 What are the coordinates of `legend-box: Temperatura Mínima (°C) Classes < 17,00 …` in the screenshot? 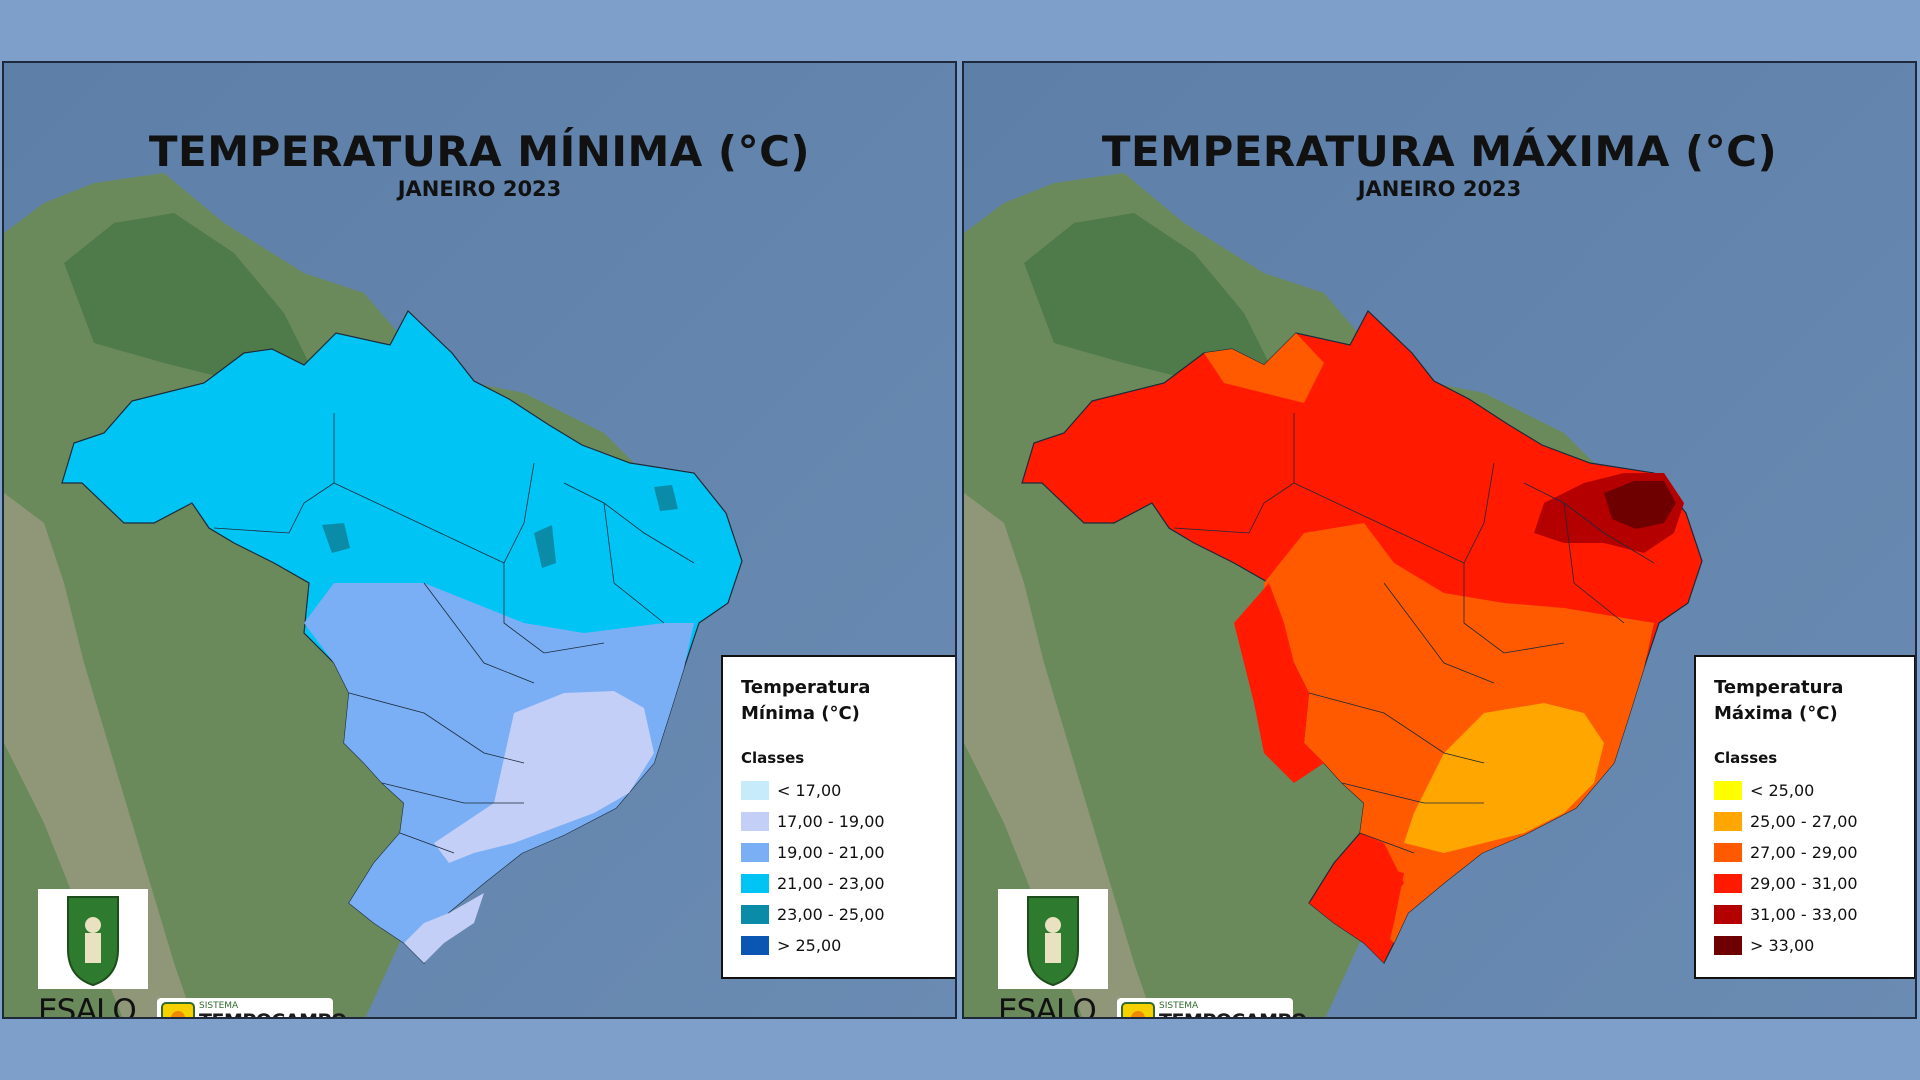 It's located at (838, 817).